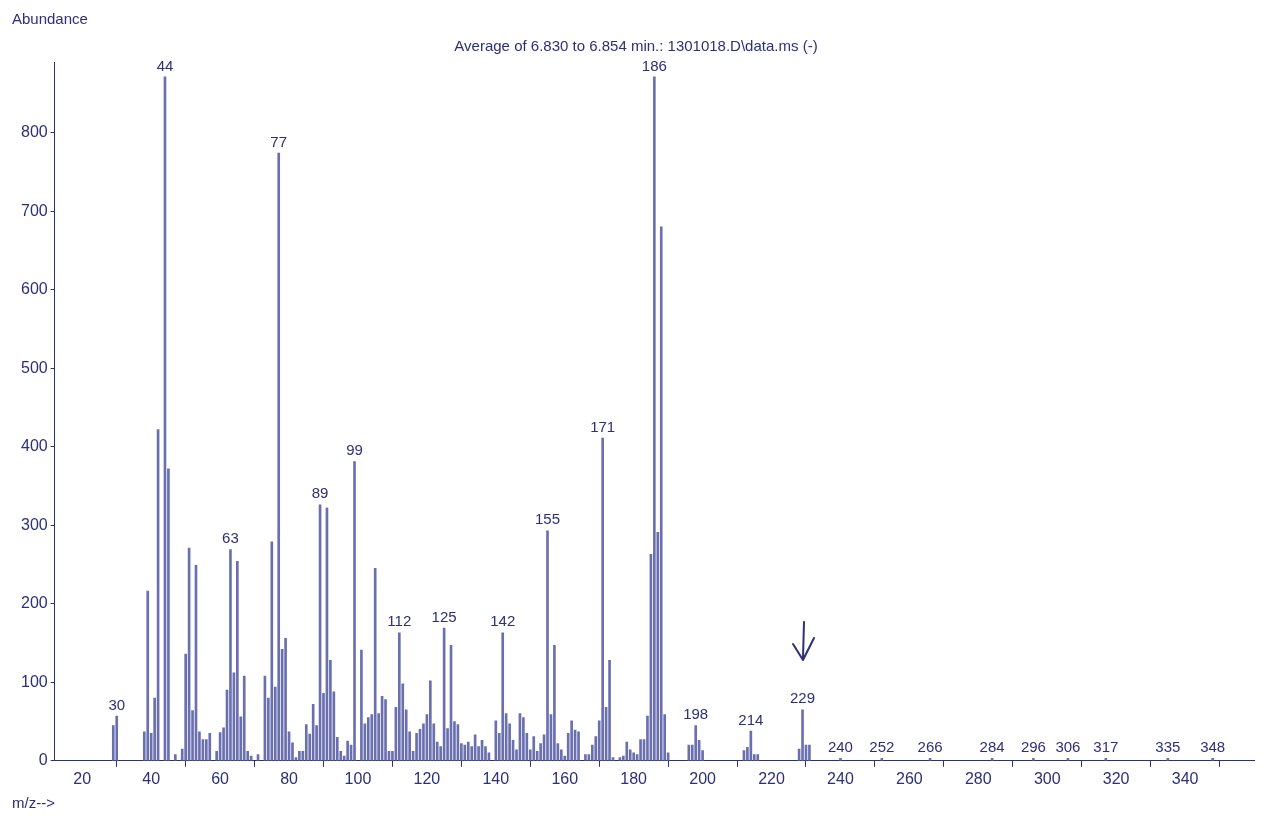  Describe the element at coordinates (496, 778) in the screenshot. I see `x-tick-label: 140` at that location.